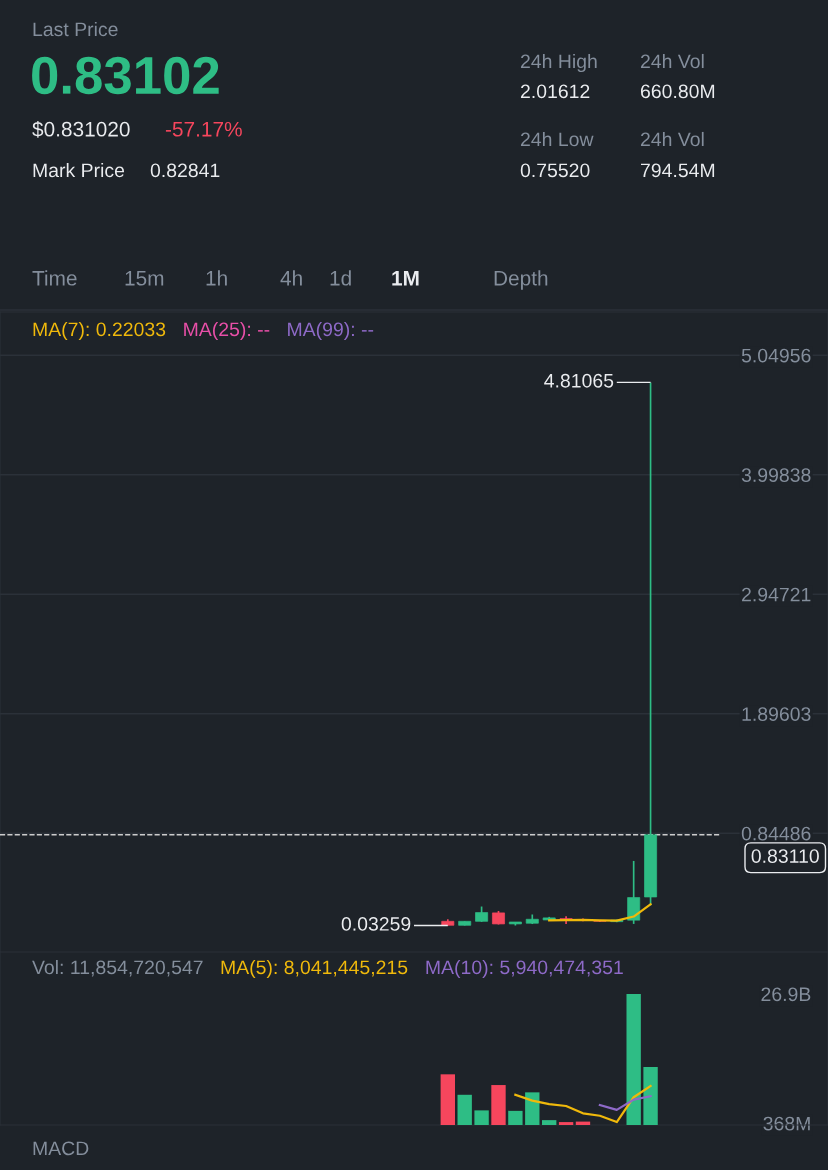 The width and height of the screenshot is (828, 1170). Describe the element at coordinates (185, 170) in the screenshot. I see `text: 0.82841` at that location.